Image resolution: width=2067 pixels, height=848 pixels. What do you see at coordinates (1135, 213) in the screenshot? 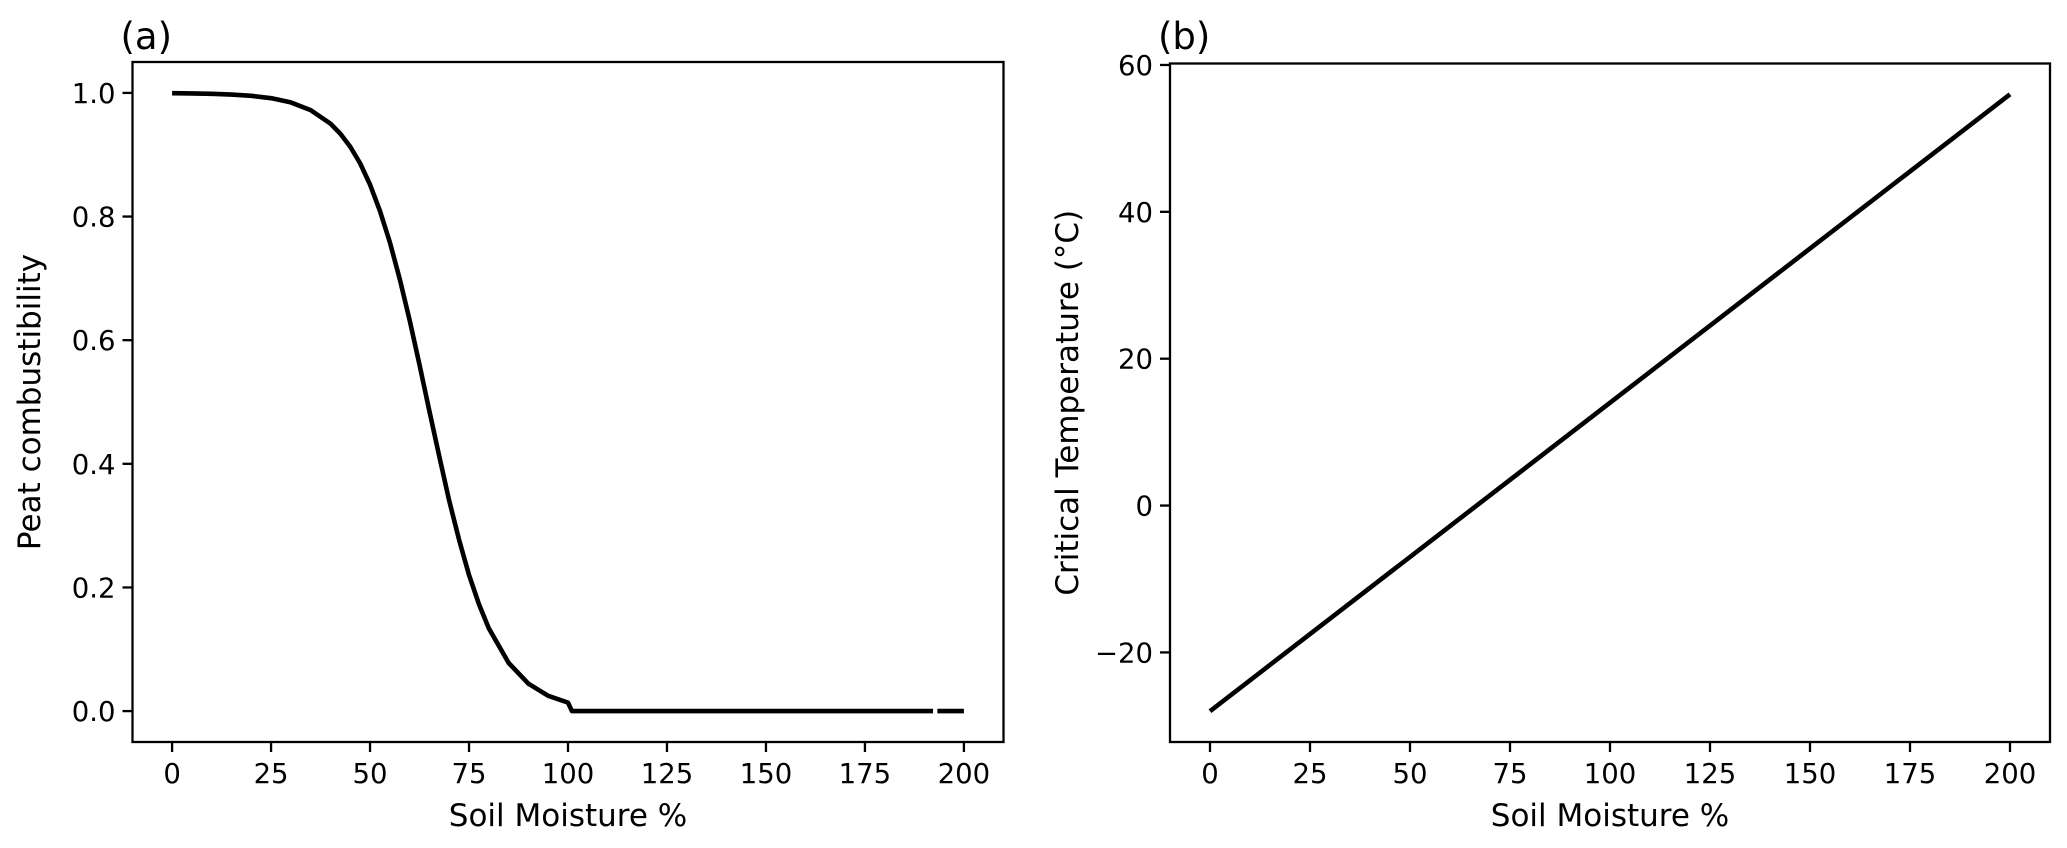
I see `panel-b-y-tick-label: 40` at bounding box center [1135, 213].